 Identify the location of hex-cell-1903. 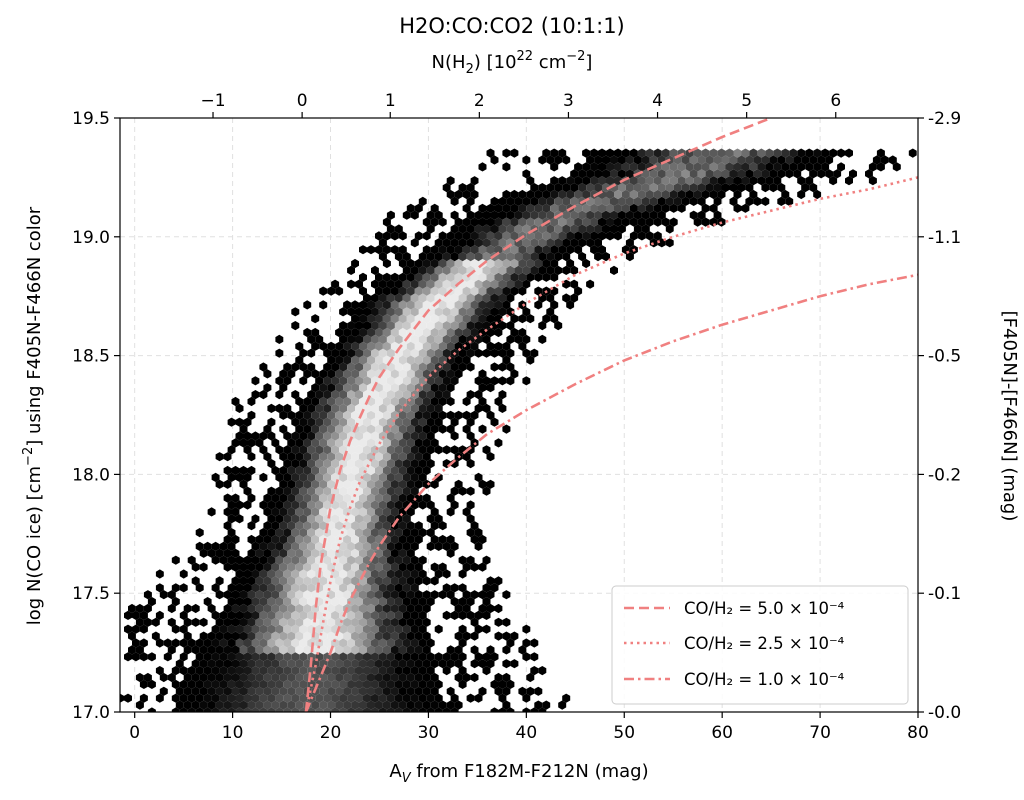
(379, 277).